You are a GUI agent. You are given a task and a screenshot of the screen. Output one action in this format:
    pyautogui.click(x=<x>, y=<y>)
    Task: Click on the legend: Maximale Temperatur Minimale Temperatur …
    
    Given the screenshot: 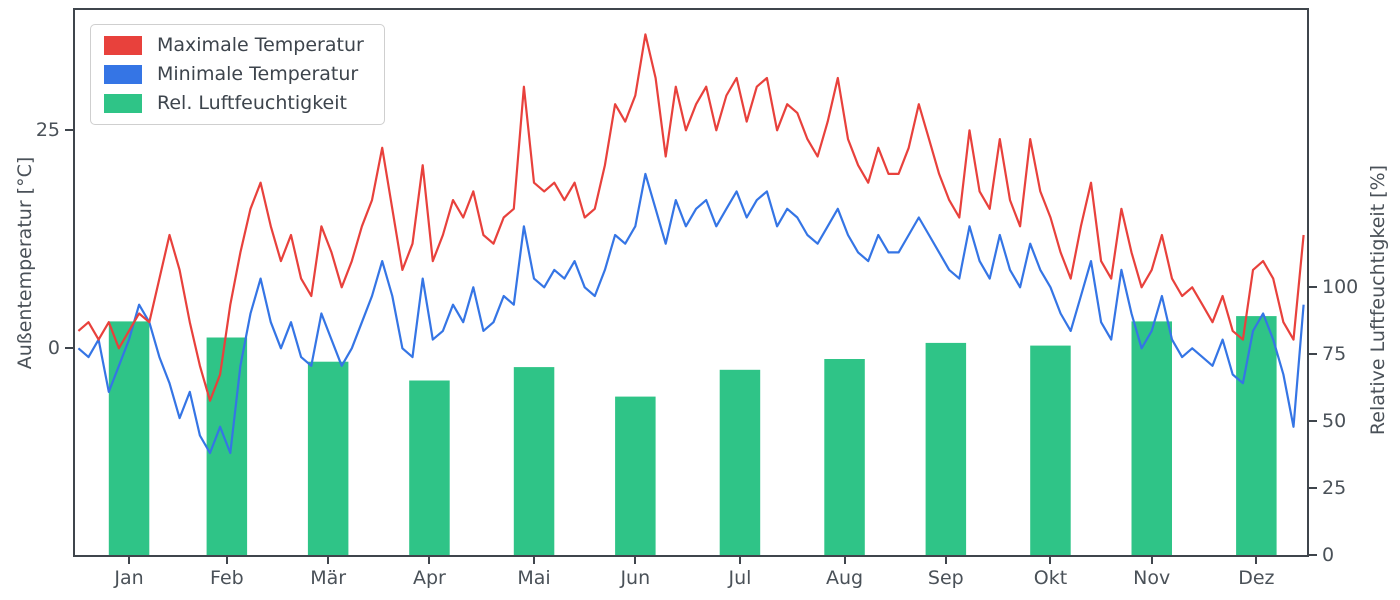 What is the action you would take?
    pyautogui.click(x=237, y=74)
    